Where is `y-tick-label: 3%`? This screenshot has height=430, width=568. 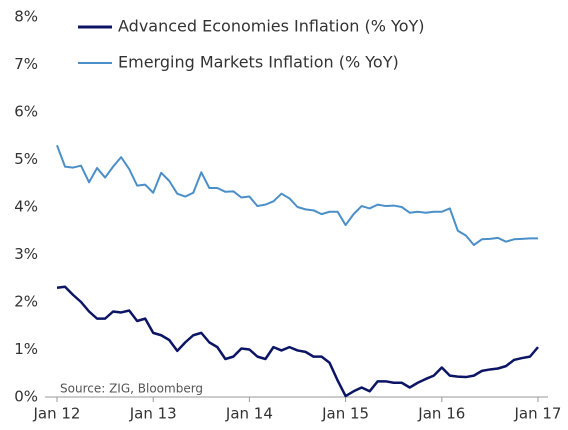
y-tick-label: 3% is located at coordinates (26, 254).